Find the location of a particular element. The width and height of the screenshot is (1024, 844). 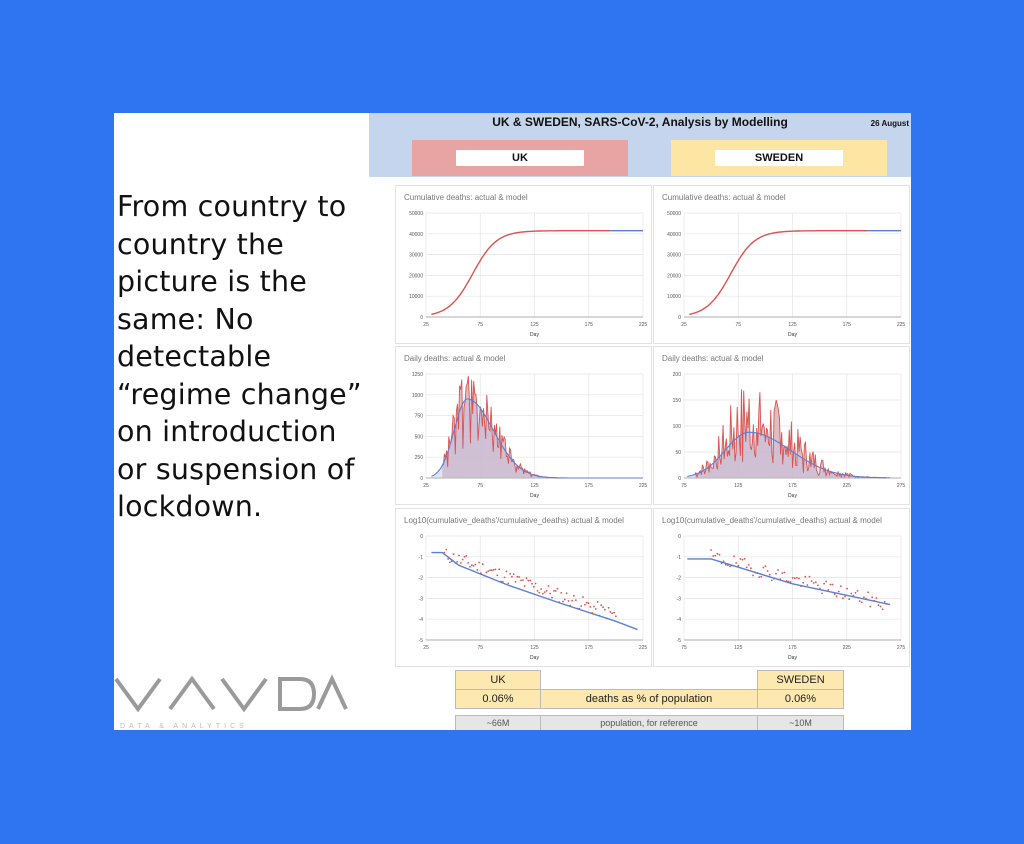

uk-daily-svg: 0 250 500 750 1000 1250 25 75 125 175 225 Day is located at coordinates (530, 435).